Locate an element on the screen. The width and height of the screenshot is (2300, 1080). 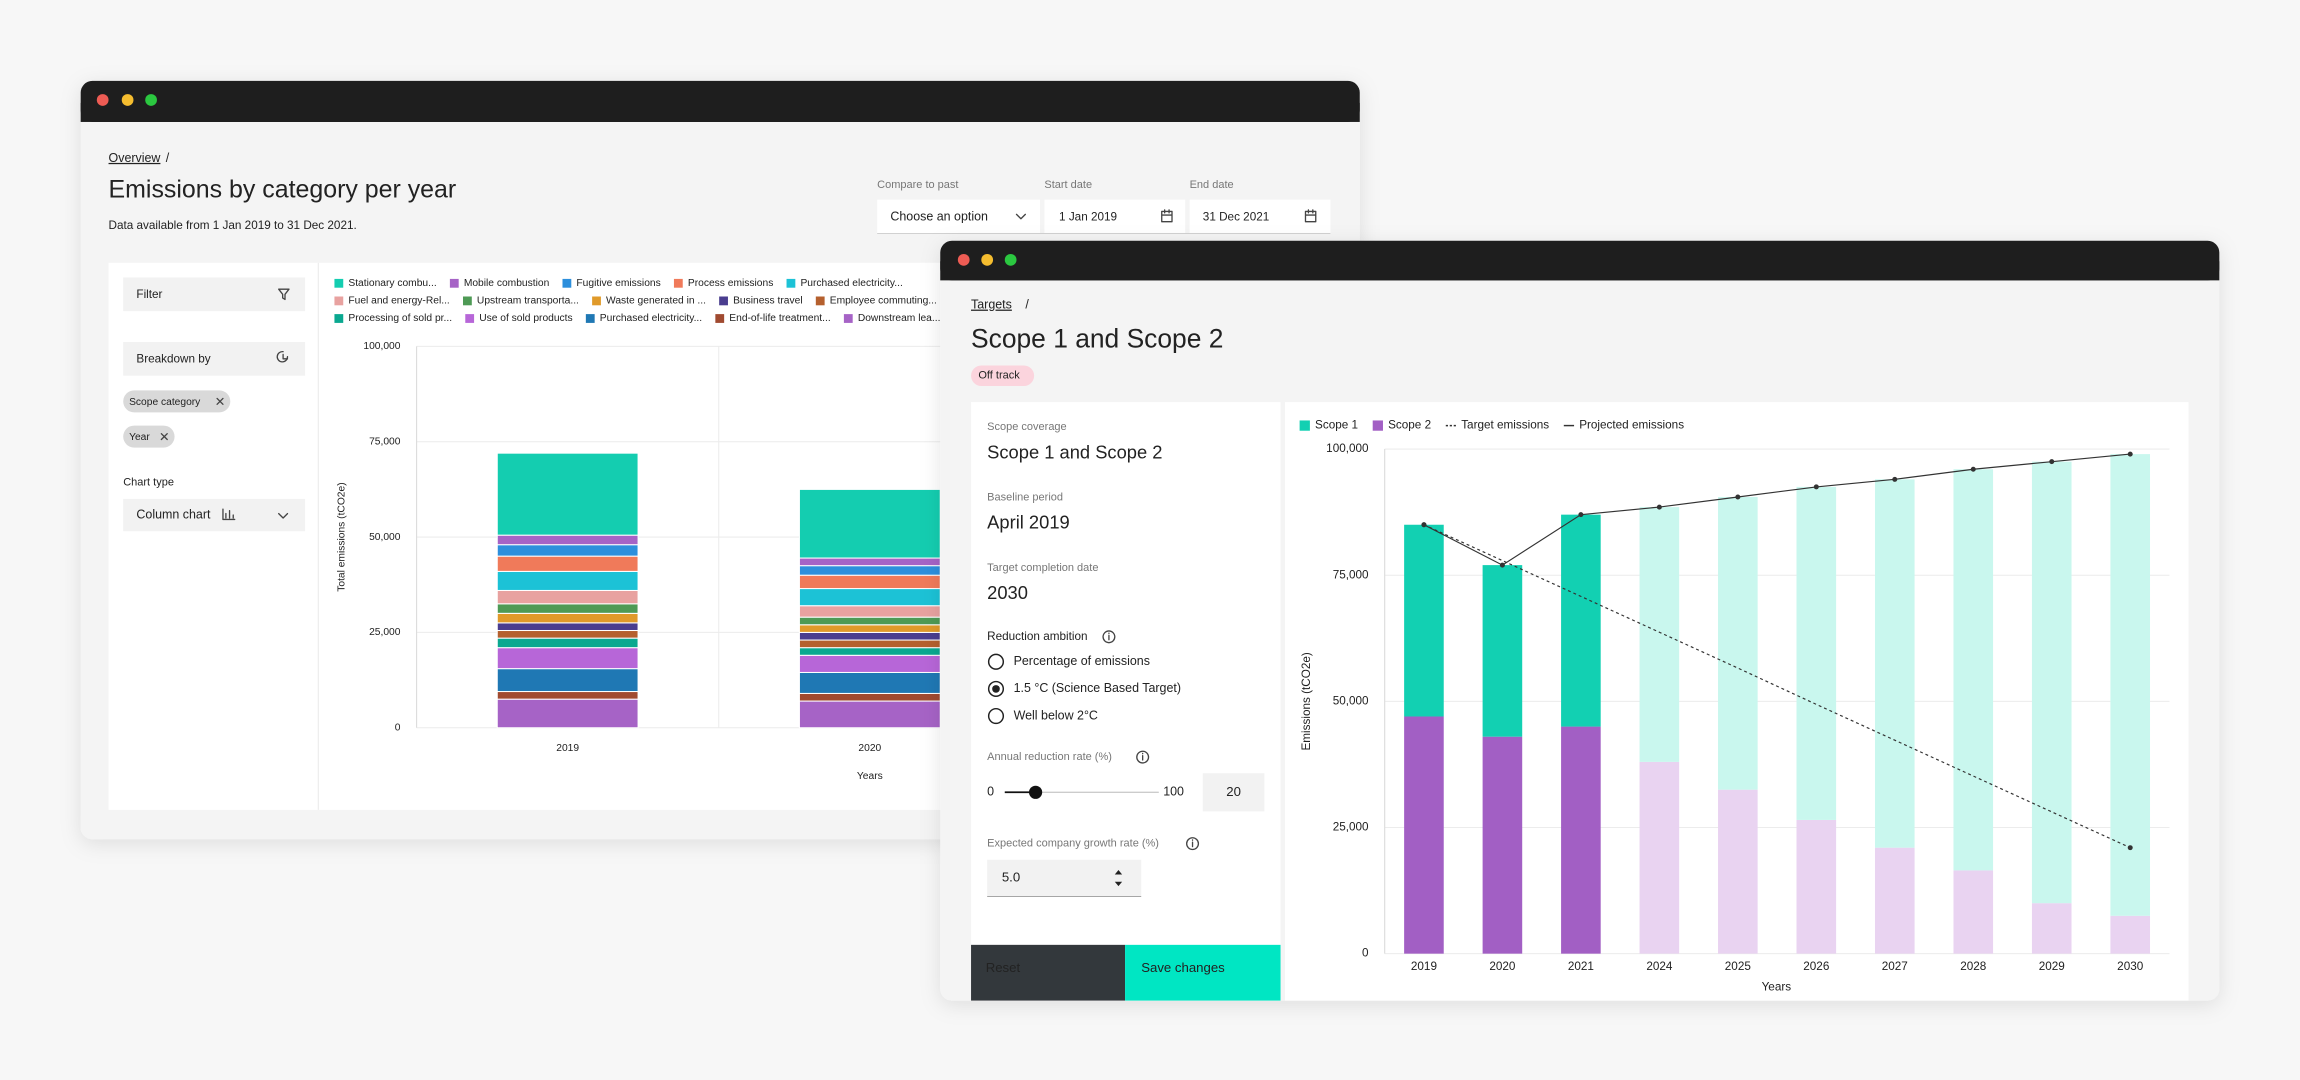
radio-label: 1.5 °C (Science Based Target) is located at coordinates (1097, 688).